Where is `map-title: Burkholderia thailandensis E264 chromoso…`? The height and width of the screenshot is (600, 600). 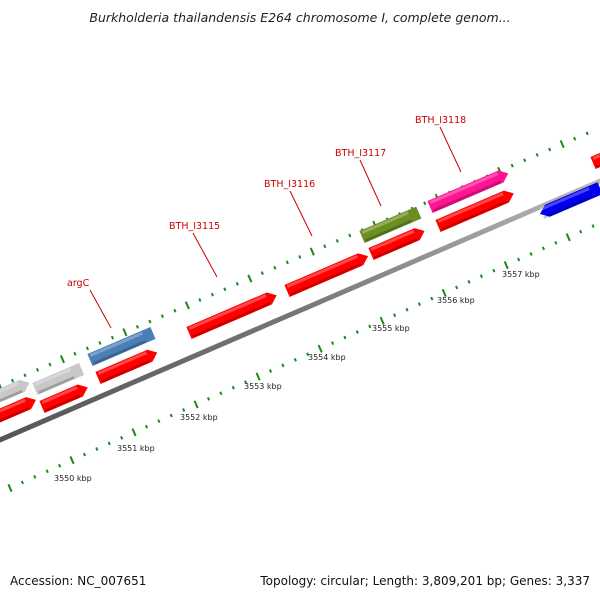
map-title: Burkholderia thailandensis E264 chromoso… is located at coordinates (300, 17).